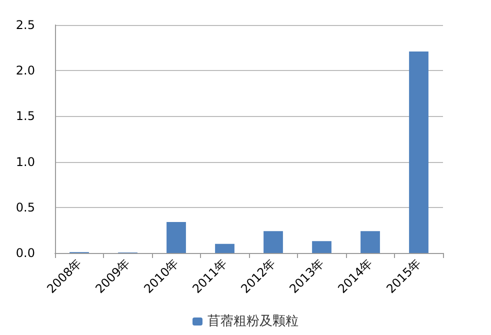 The width and height of the screenshot is (491, 335). What do you see at coordinates (25, 253) in the screenshot?
I see `y-tick-label: 0.0` at bounding box center [25, 253].